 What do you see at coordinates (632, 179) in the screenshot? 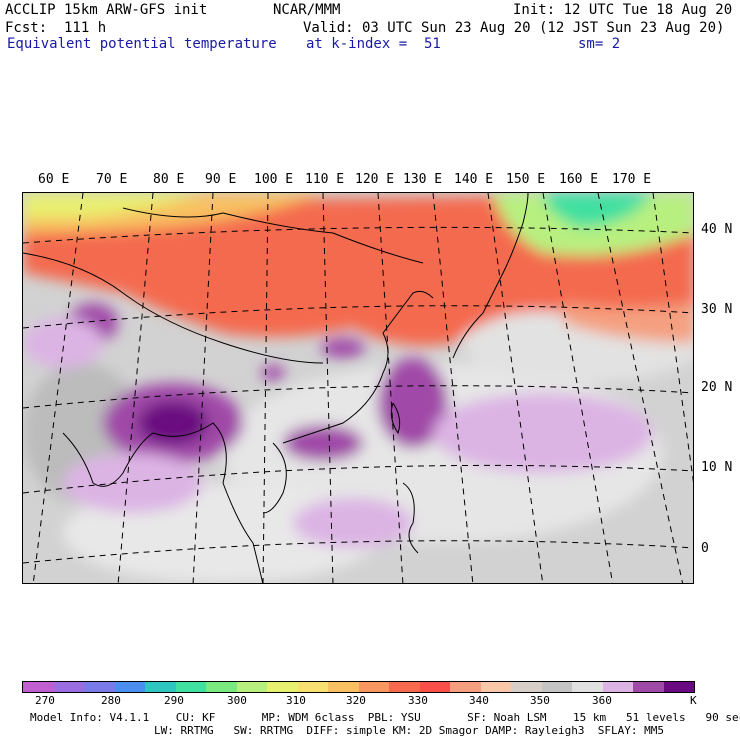
I see `lon-label: 170 E` at bounding box center [632, 179].